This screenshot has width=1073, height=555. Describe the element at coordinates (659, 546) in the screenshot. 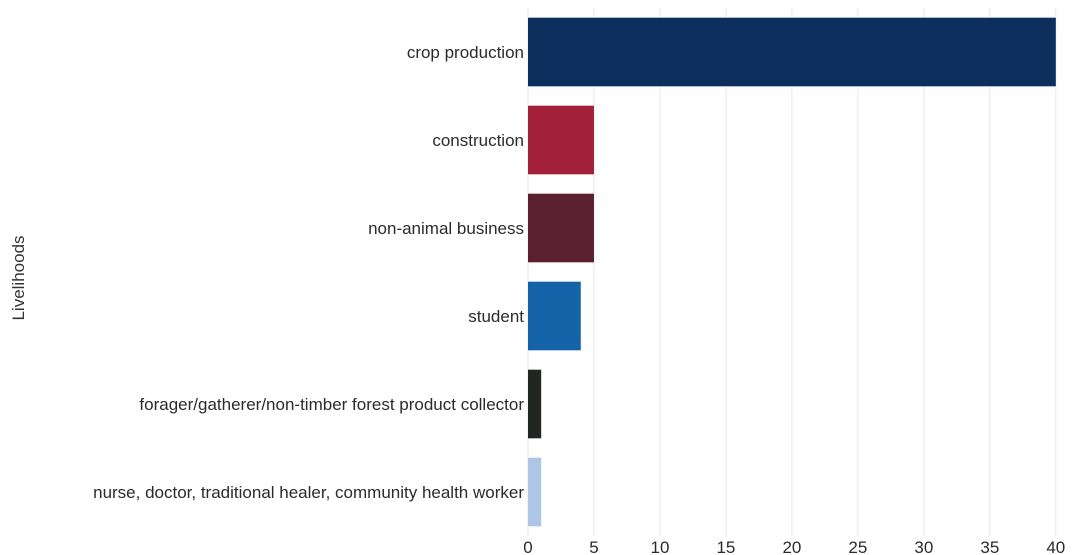

I see `x-tick-label: 10` at that location.